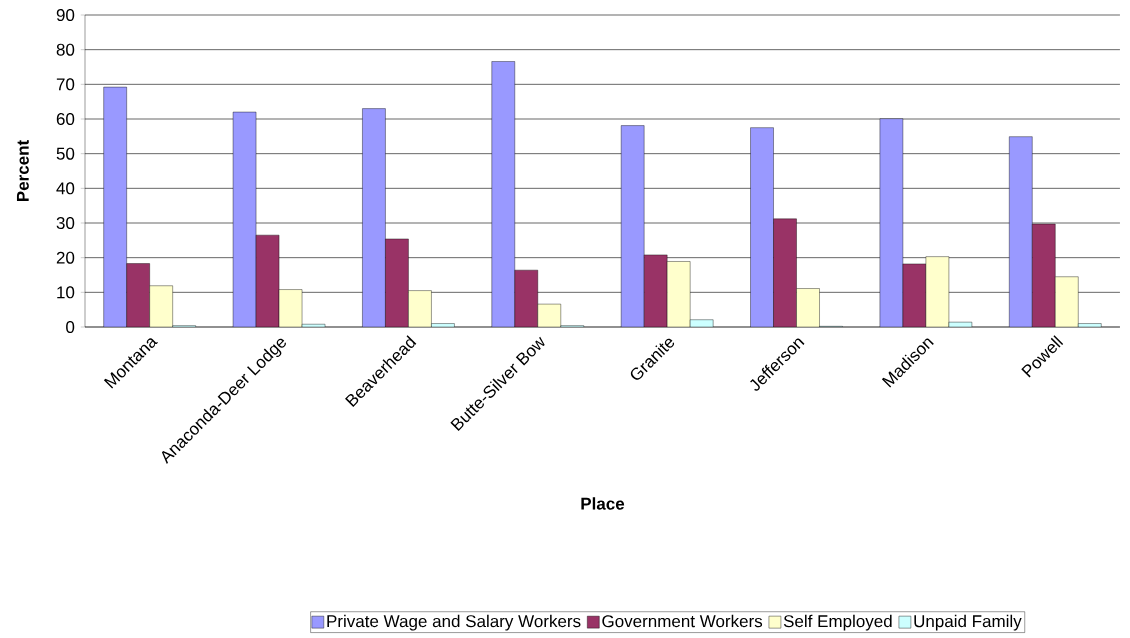 The height and width of the screenshot is (638, 1130). What do you see at coordinates (682, 621) in the screenshot?
I see `legend-label: Government Workers` at bounding box center [682, 621].